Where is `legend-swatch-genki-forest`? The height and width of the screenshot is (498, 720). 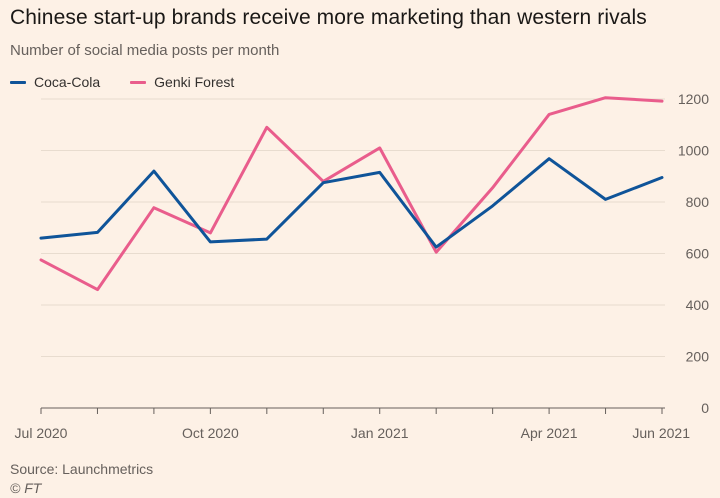 legend-swatch-genki-forest is located at coordinates (138, 82).